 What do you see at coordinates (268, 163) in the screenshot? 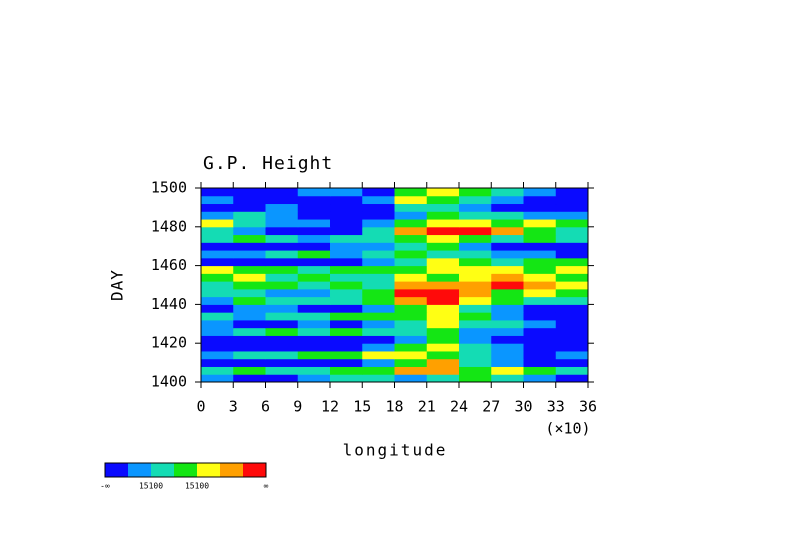
I see `chart-title: G.P. Height` at bounding box center [268, 163].